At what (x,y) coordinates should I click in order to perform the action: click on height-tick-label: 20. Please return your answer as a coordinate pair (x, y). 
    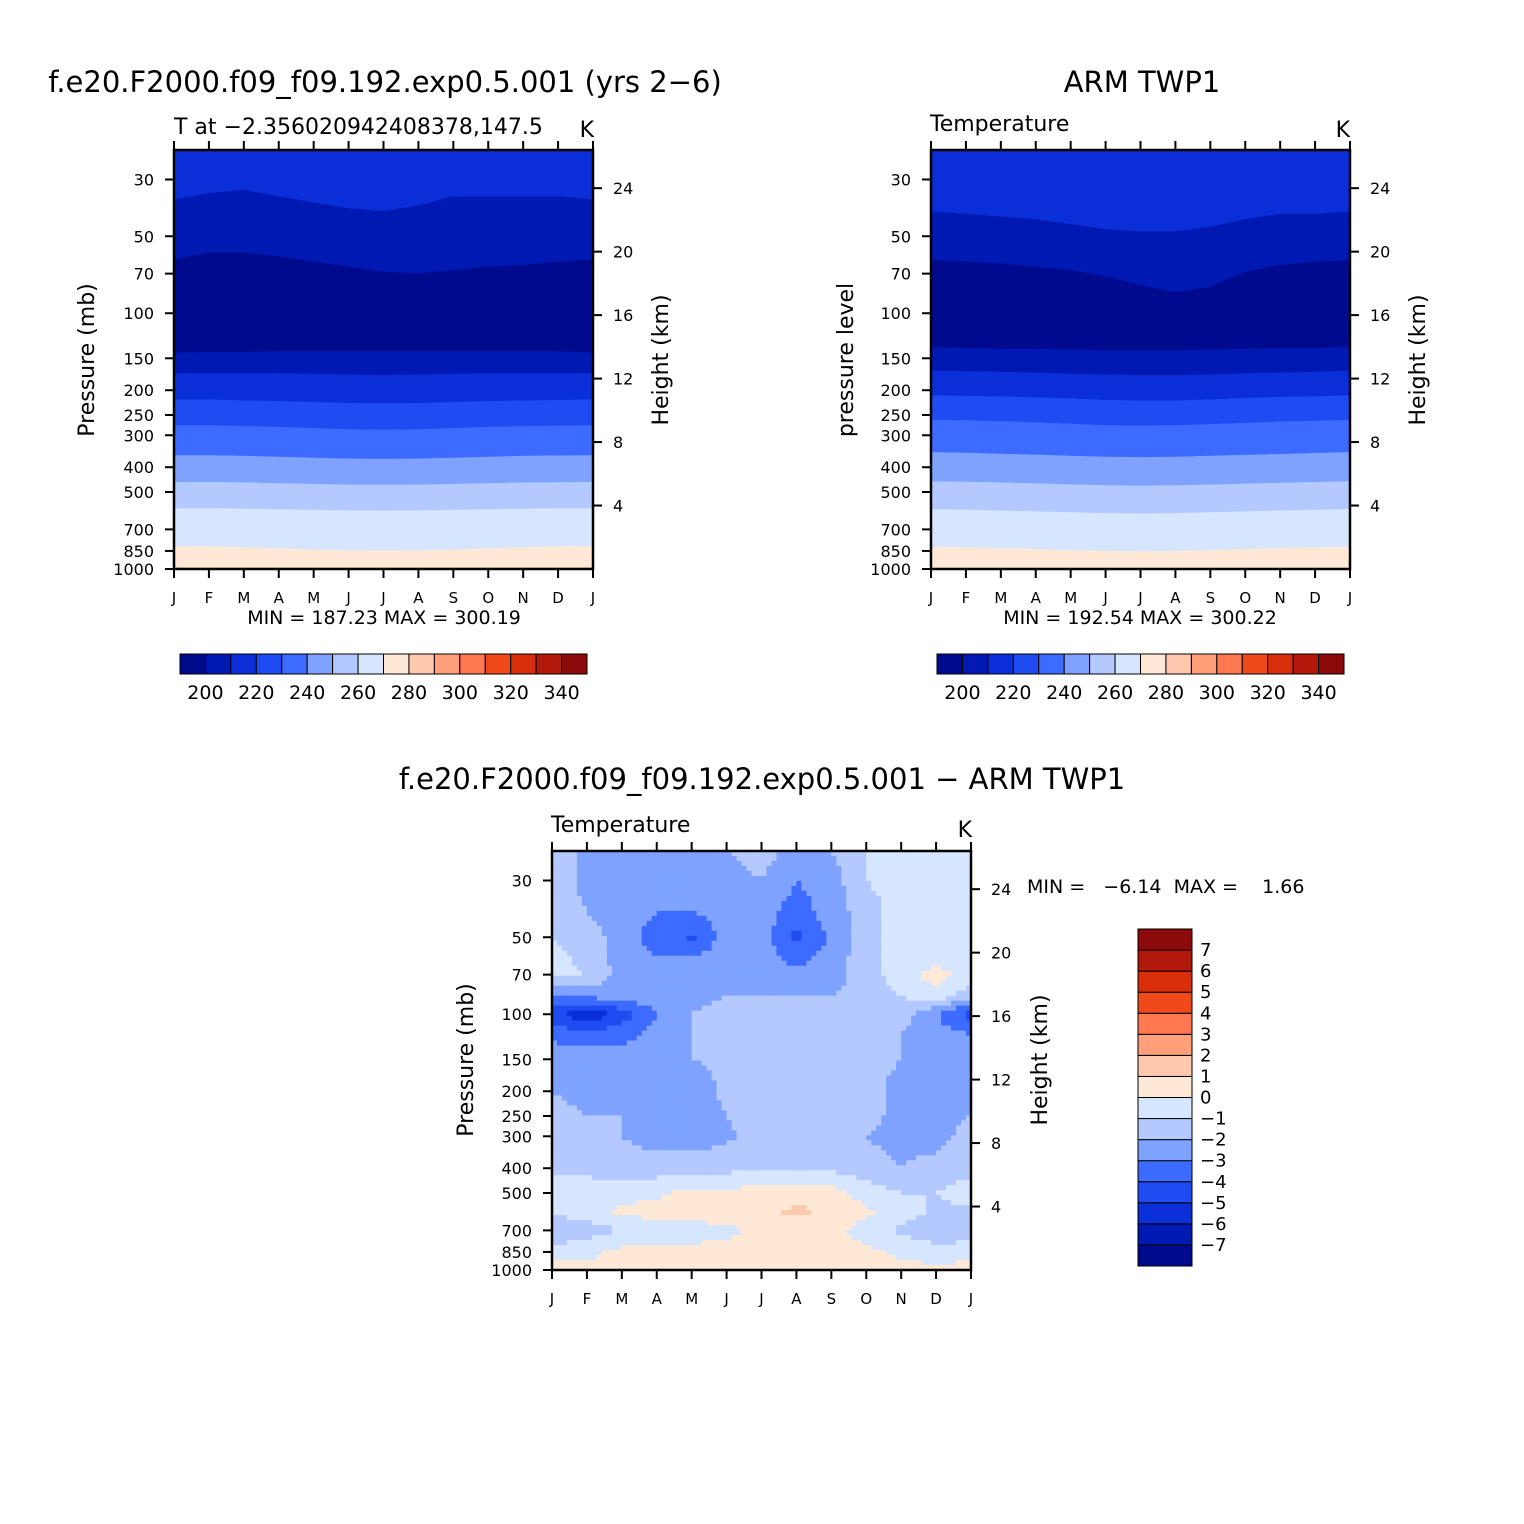
    Looking at the image, I should click on (1380, 252).